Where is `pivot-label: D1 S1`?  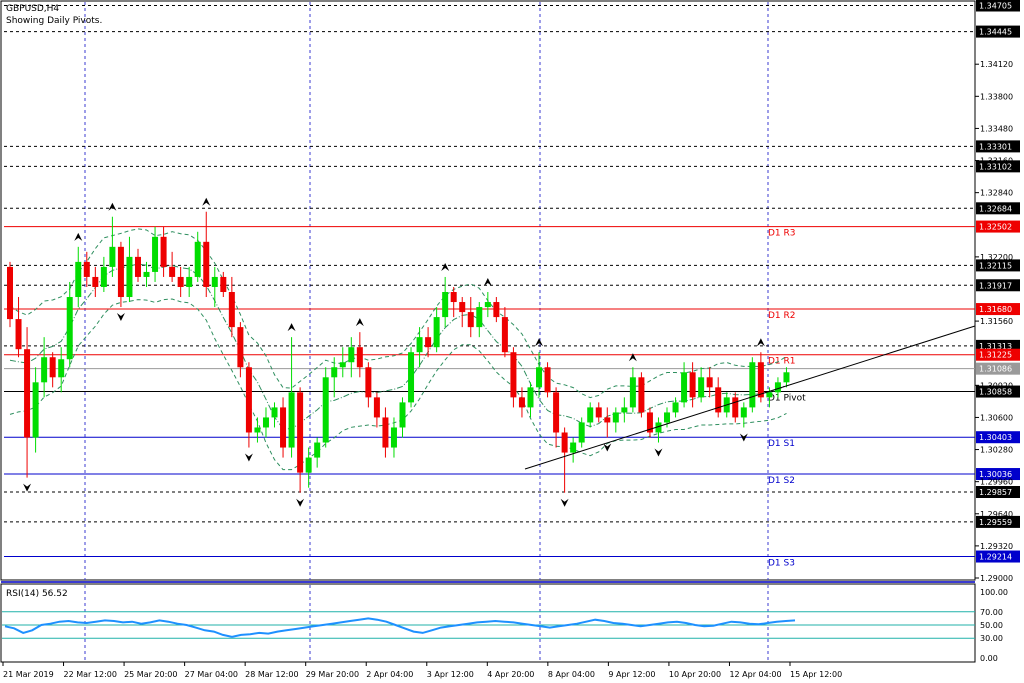
pivot-label: D1 S1 is located at coordinates (781, 444).